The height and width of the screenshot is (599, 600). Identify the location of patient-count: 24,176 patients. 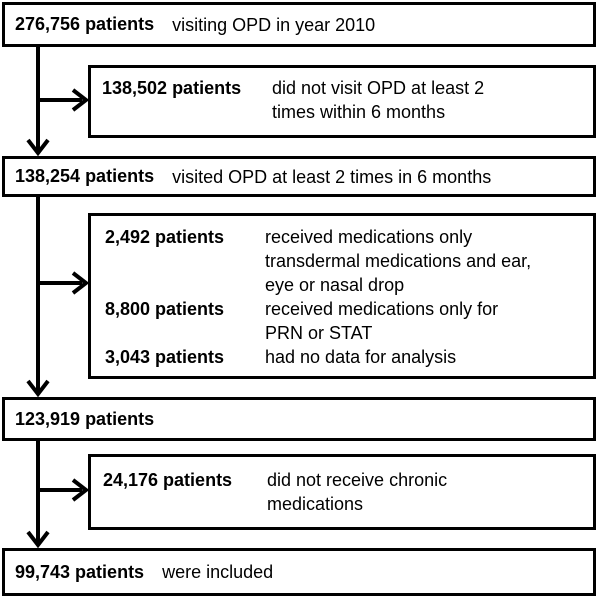
(168, 480).